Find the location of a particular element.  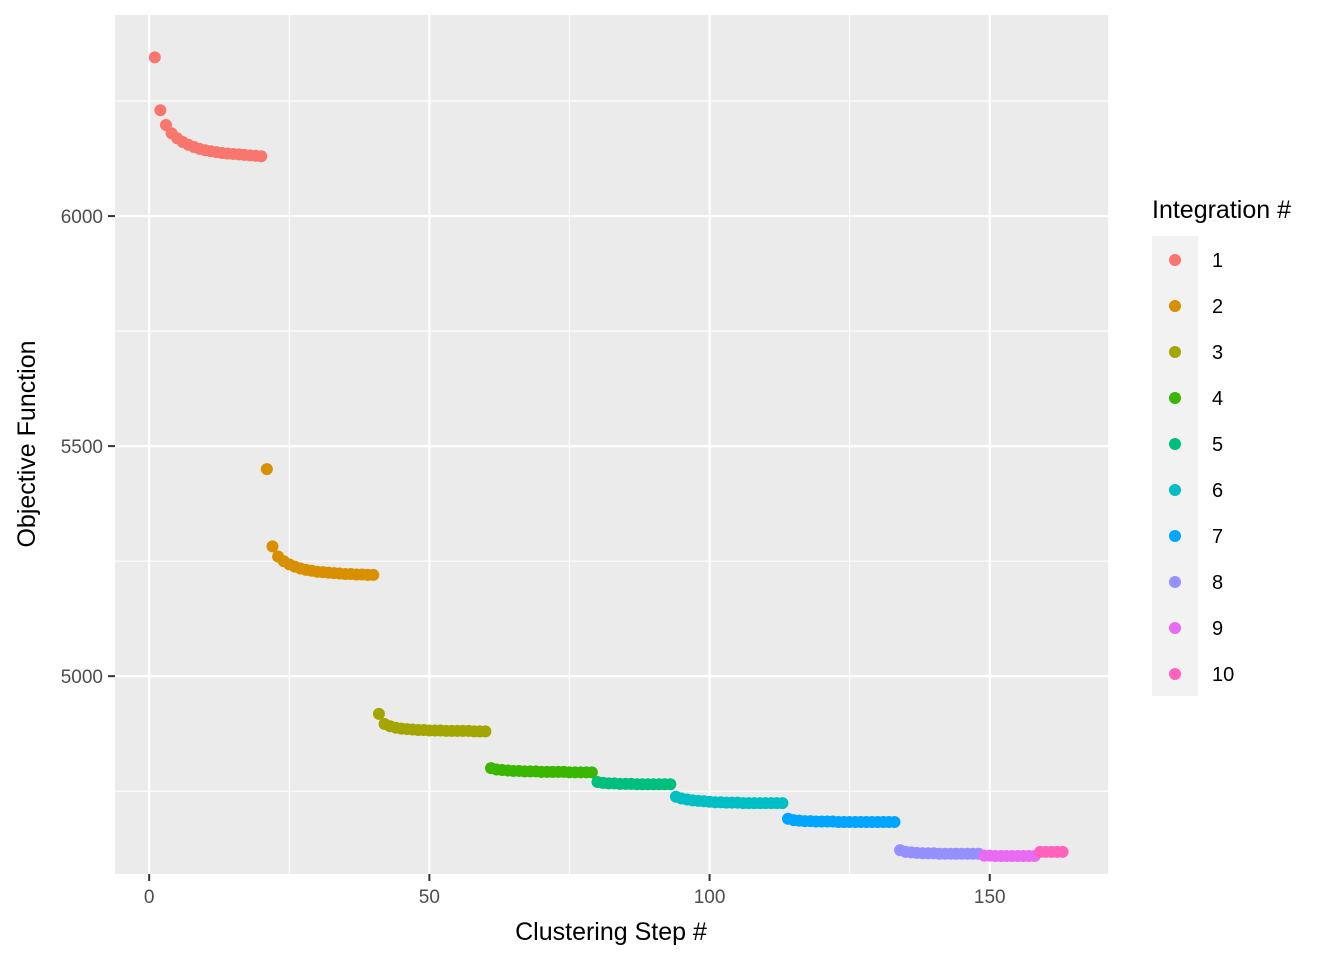

x-axis: 0 50 100 150 is located at coordinates (575, 891).